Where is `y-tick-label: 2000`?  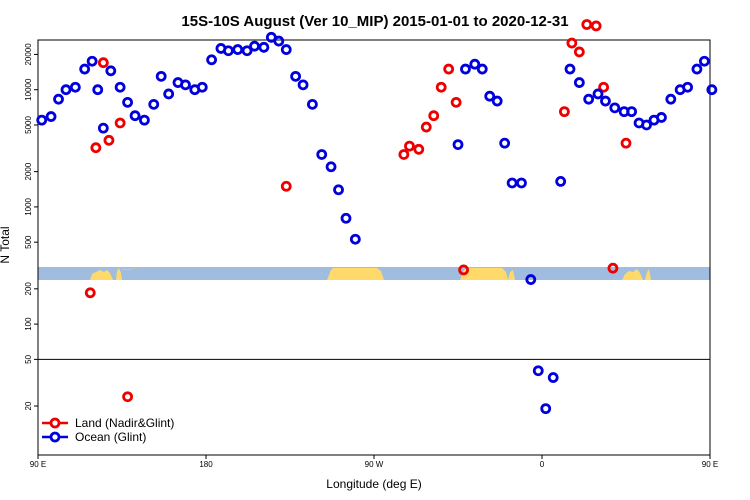 y-tick-label: 2000 is located at coordinates (28, 171).